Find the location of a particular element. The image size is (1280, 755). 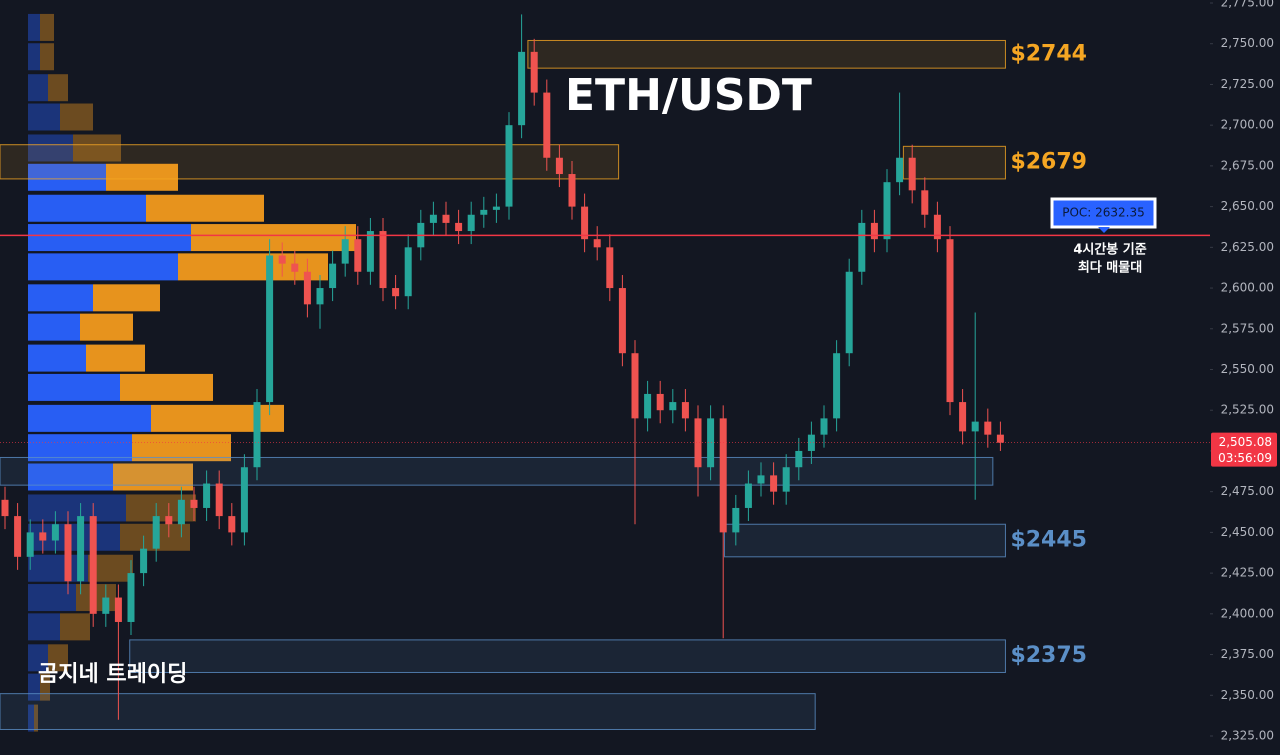

y-tick-label: 2,400.00 is located at coordinates (1247, 613).